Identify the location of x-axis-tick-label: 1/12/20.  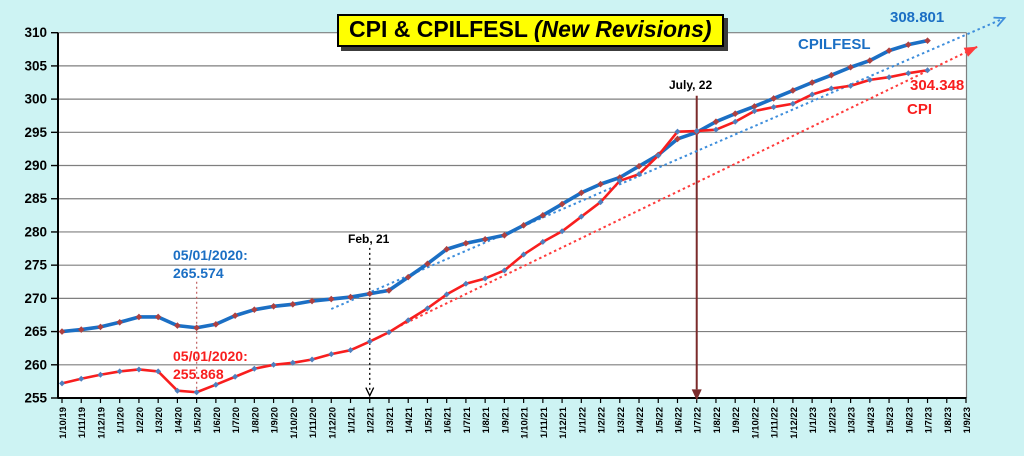
(332, 423).